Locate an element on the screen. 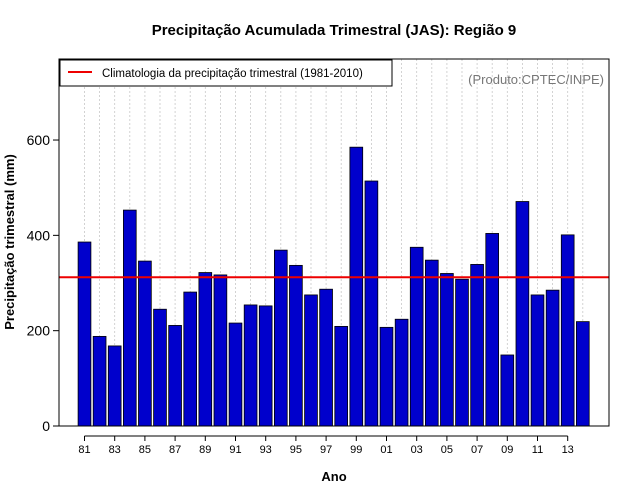  legend-box is located at coordinates (226, 73).